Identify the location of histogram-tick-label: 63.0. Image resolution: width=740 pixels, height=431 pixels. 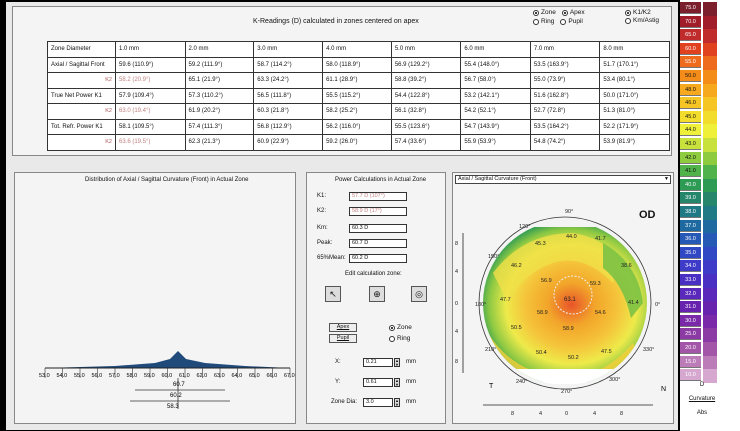
(219, 376).